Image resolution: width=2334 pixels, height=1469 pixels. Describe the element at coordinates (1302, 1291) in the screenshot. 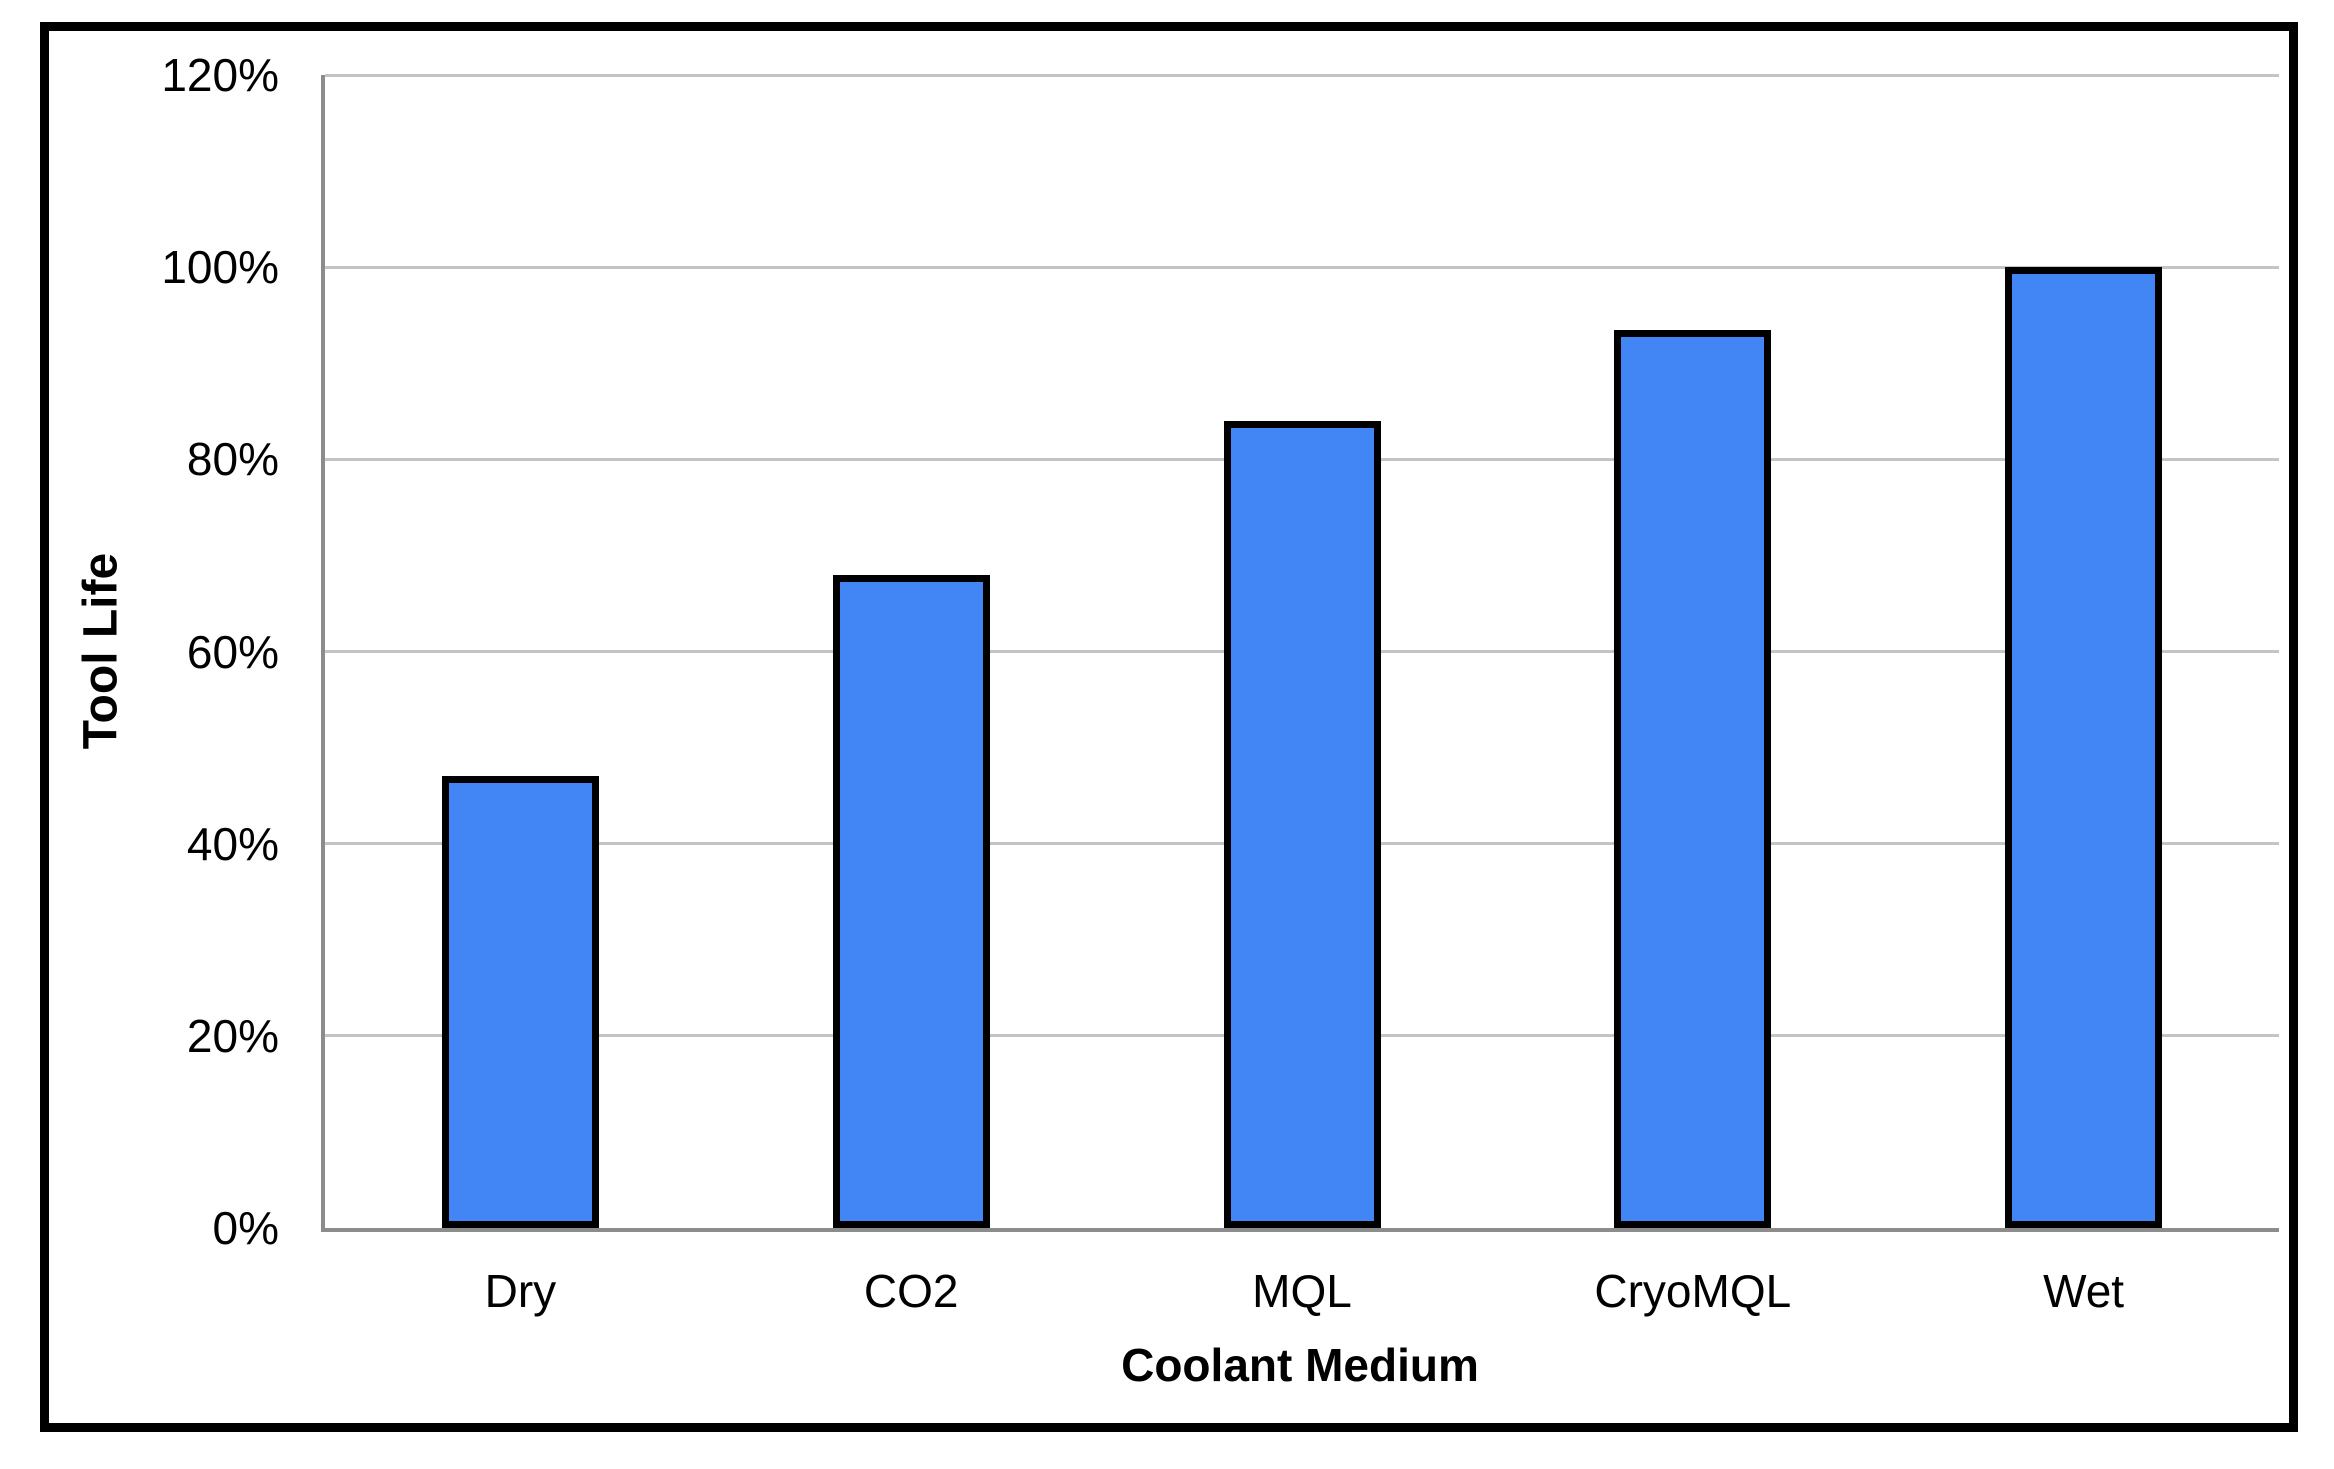

I see `category-label-mql: MQL` at that location.